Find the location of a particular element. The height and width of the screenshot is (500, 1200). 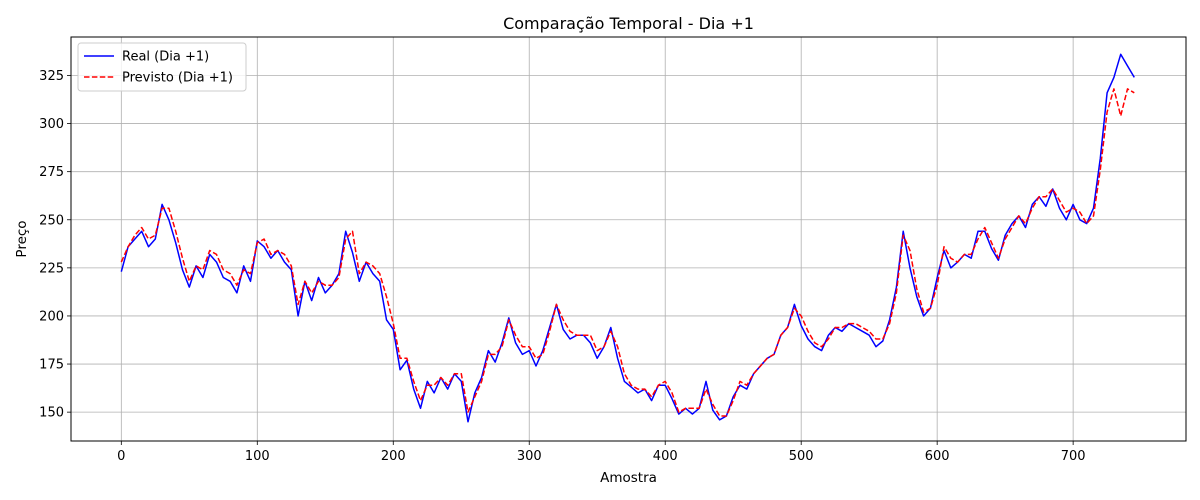

x-tick-label: 600 is located at coordinates (937, 456).